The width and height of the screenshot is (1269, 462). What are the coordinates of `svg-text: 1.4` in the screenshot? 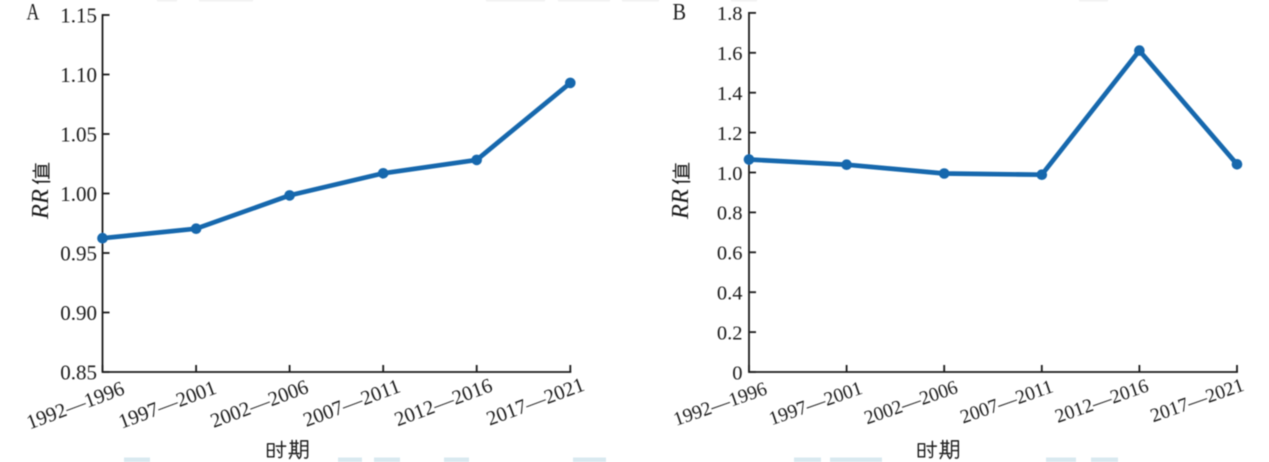 It's located at (730, 94).